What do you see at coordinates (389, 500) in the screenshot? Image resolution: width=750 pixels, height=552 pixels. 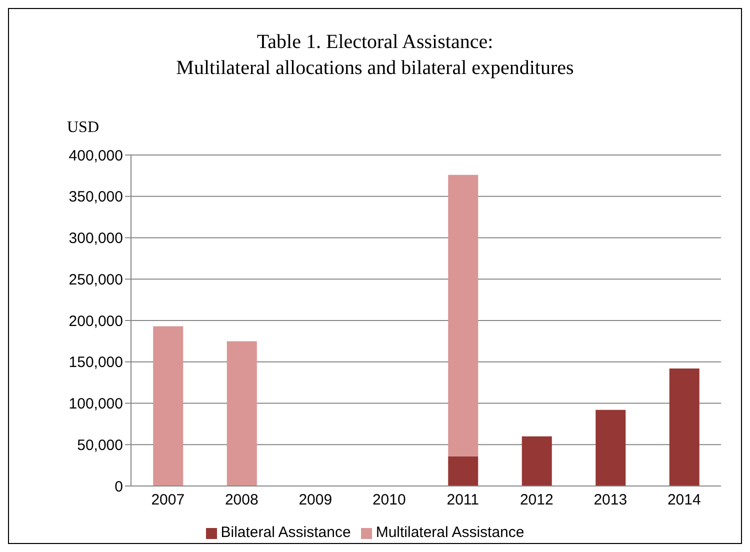 I see `x-tick-label: 2010` at bounding box center [389, 500].